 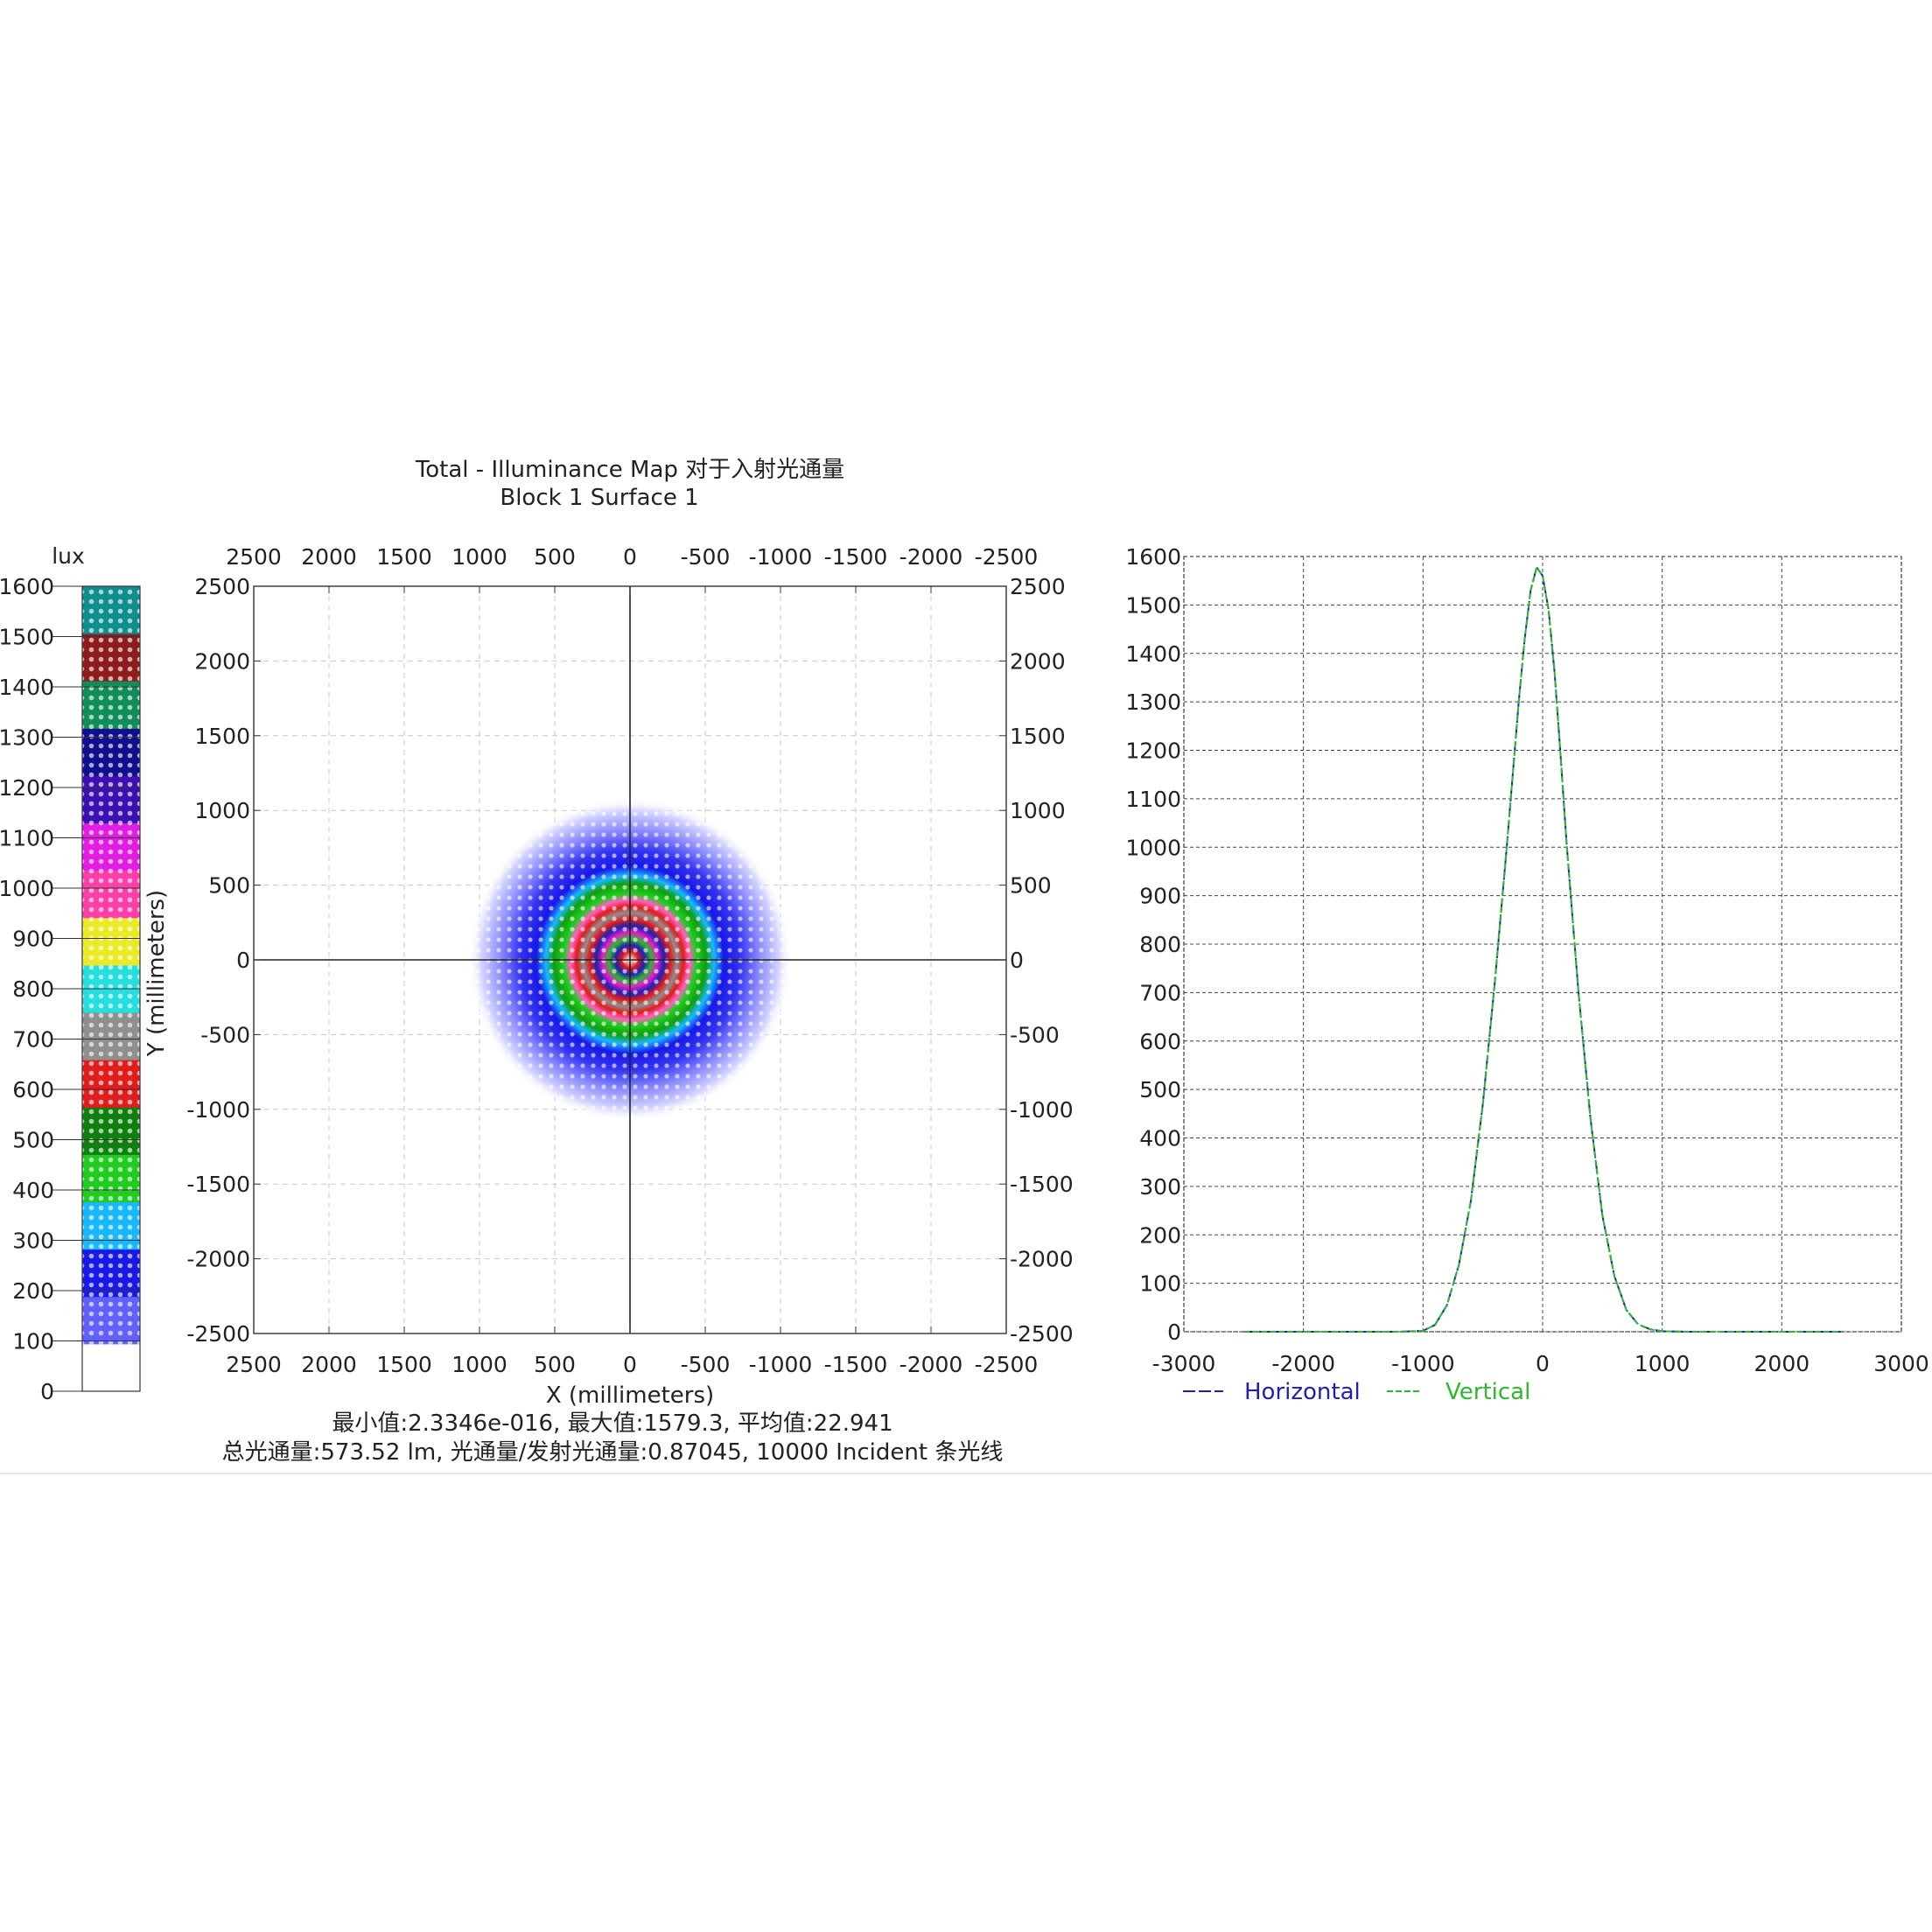 I want to click on map-y-axis-label: Y (millimeters), so click(x=157, y=973).